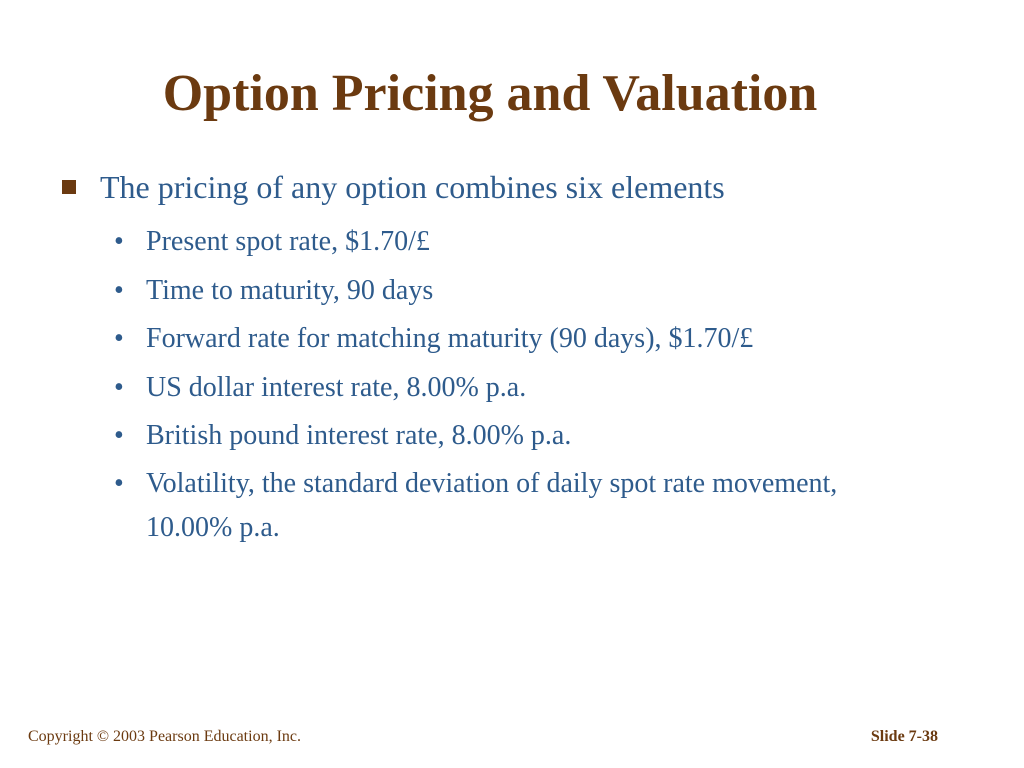  I want to click on square-bullet-icon, so click(69, 187).